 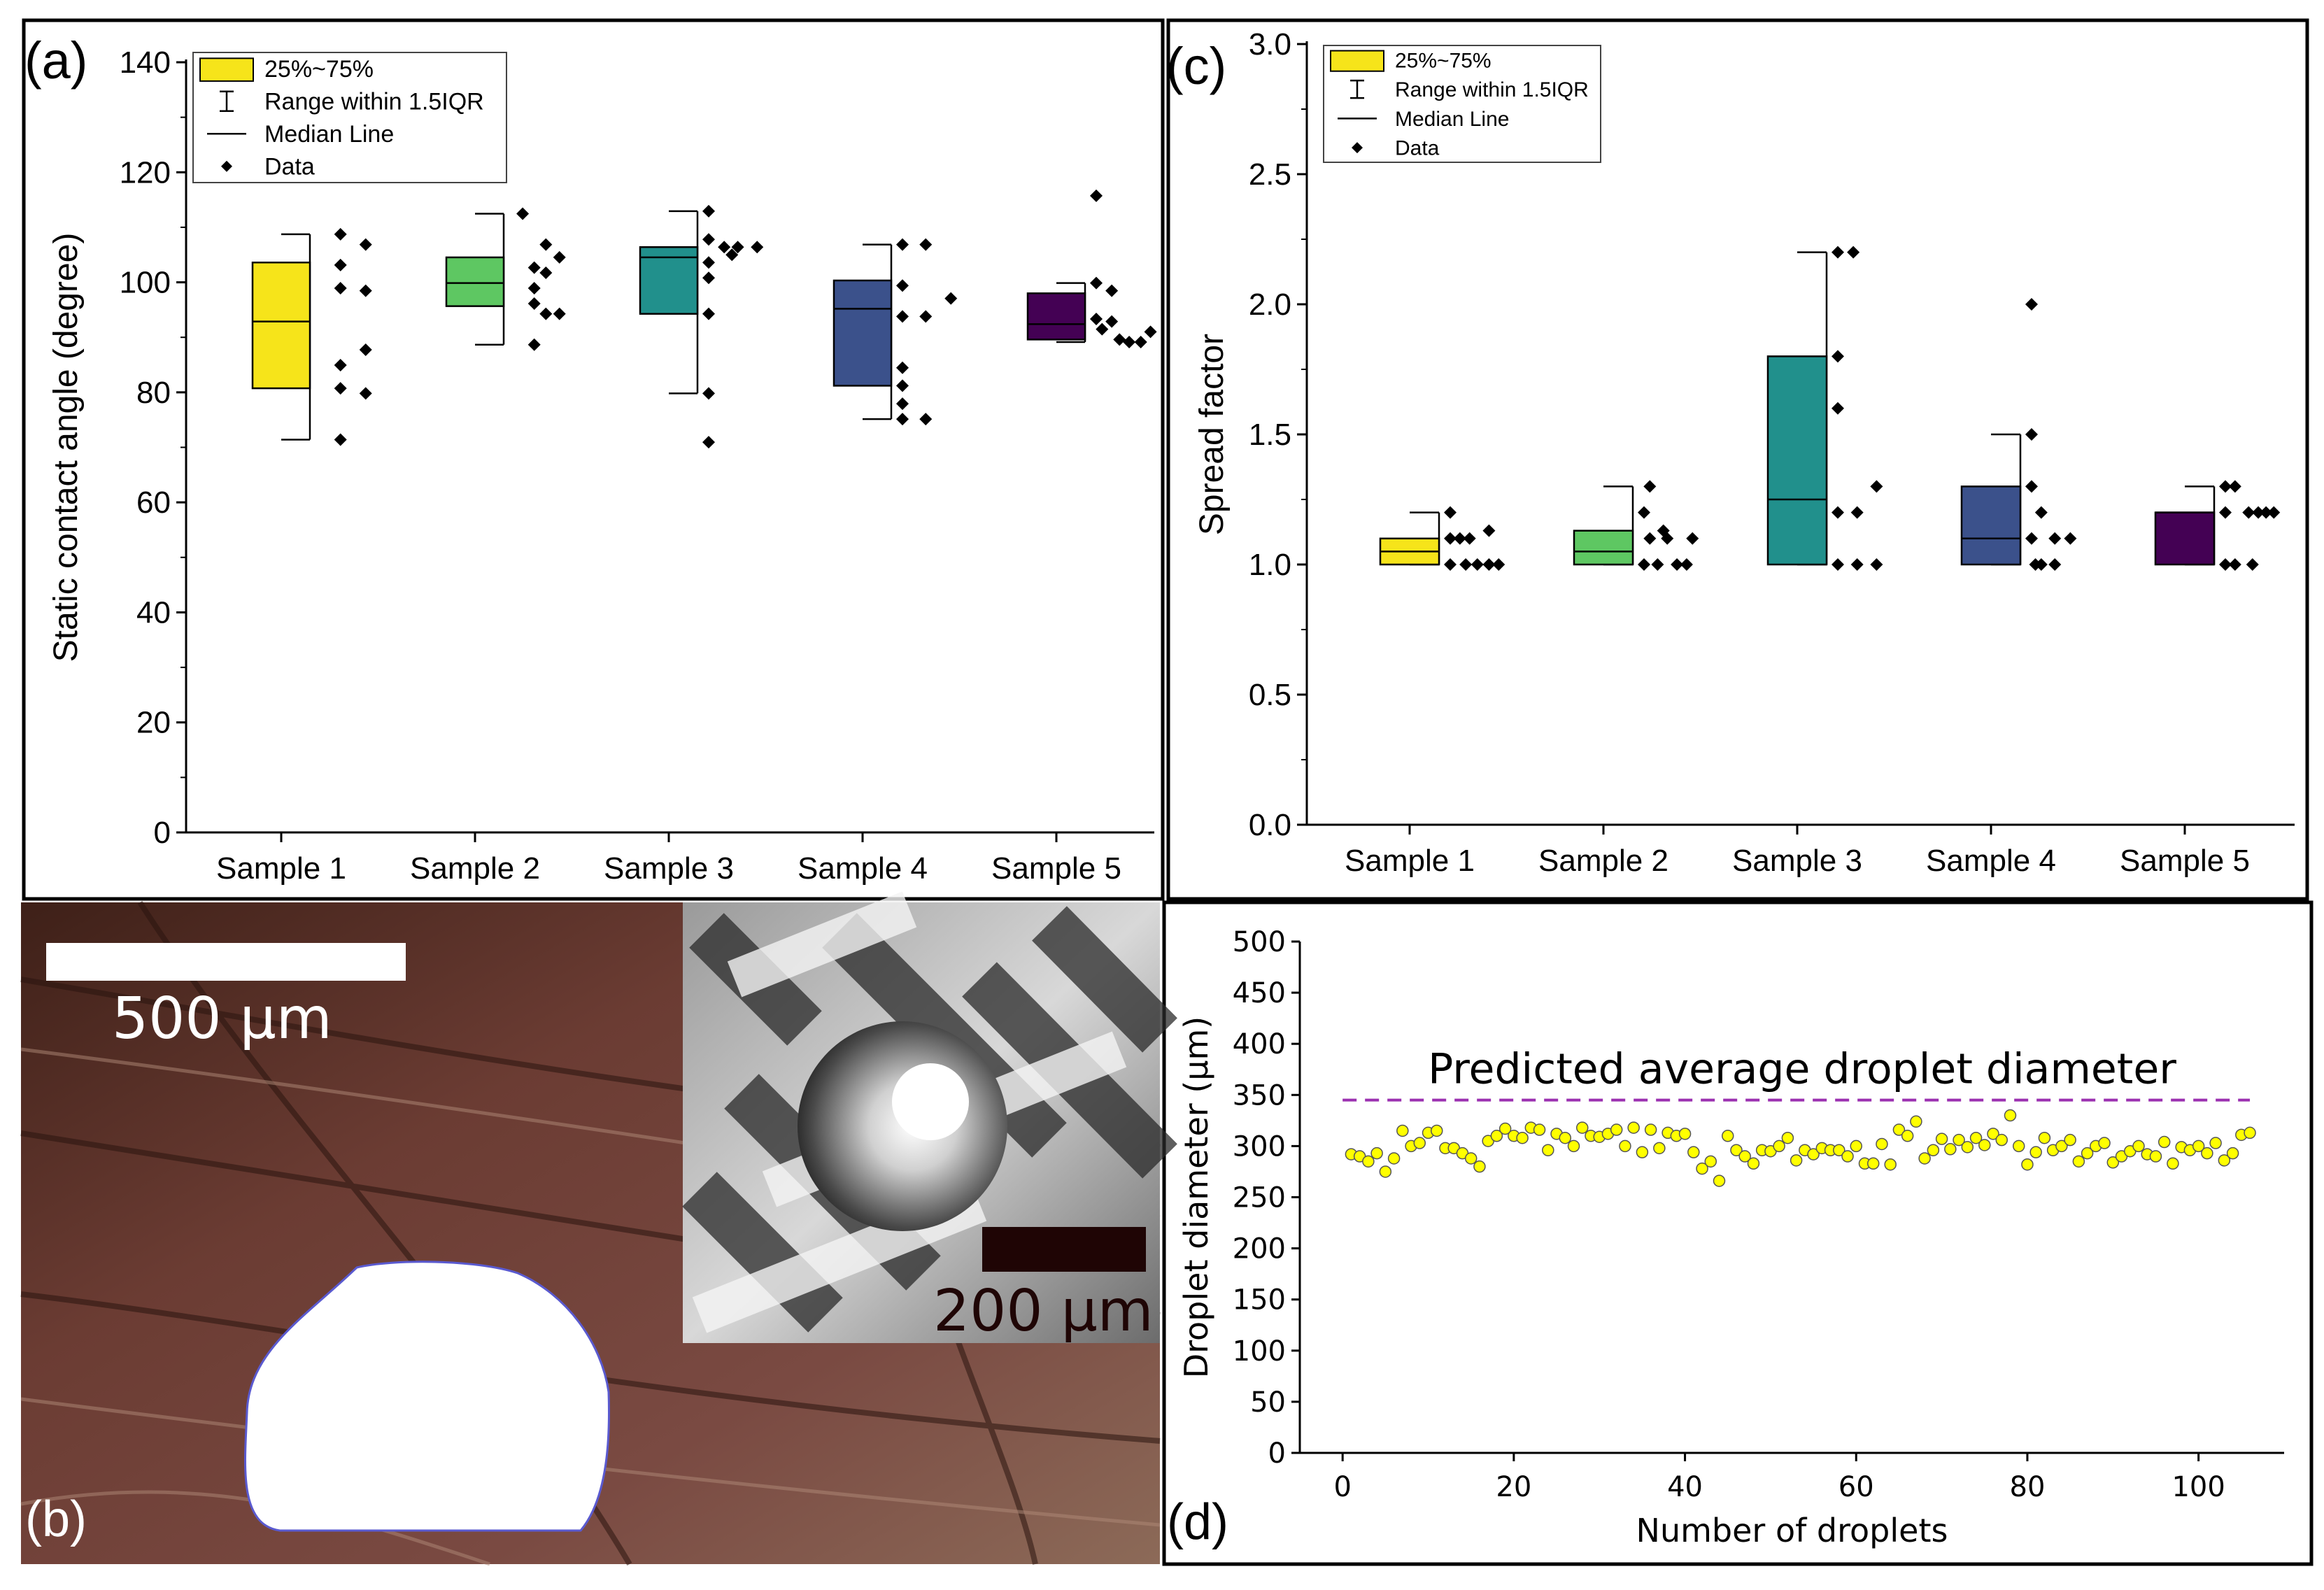 What do you see at coordinates (2185, 861) in the screenshot?
I see `x-tick-label: Sample 5` at bounding box center [2185, 861].